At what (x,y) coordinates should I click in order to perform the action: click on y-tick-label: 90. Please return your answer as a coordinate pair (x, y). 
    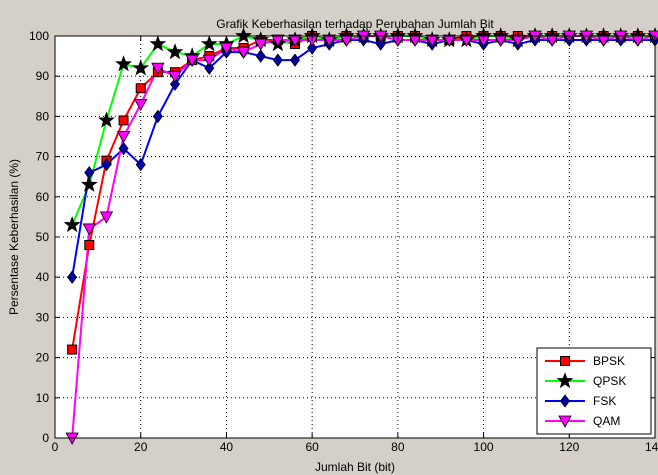
    Looking at the image, I should click on (43, 76).